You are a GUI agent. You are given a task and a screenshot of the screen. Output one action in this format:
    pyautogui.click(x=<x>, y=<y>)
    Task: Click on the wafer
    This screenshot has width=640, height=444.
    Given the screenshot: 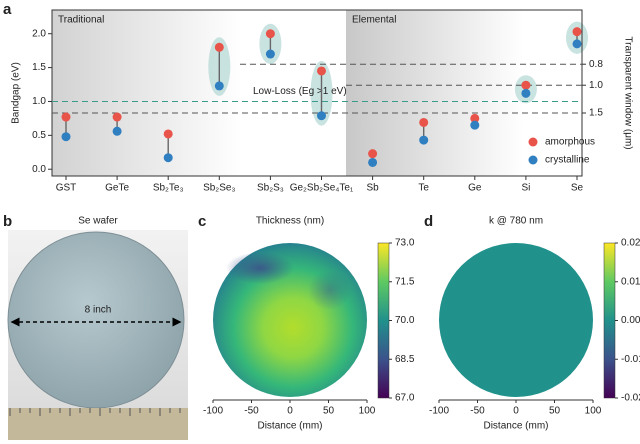 What is the action you would take?
    pyautogui.click(x=96, y=320)
    